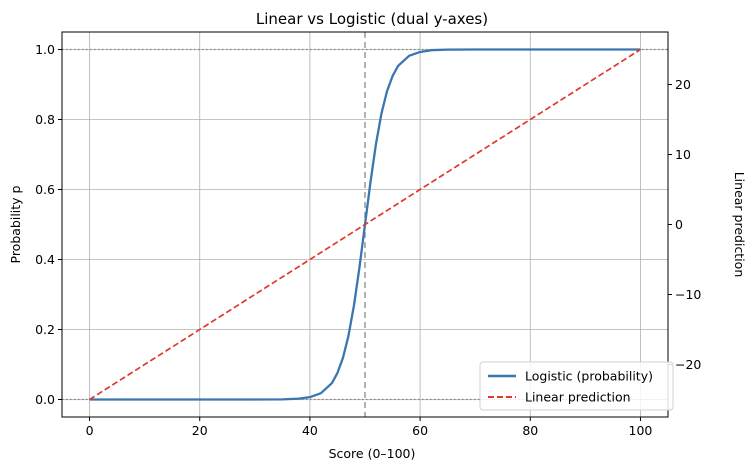 This screenshot has height=470, width=749. I want to click on legend-label-linear: Linear prediction, so click(578, 397).